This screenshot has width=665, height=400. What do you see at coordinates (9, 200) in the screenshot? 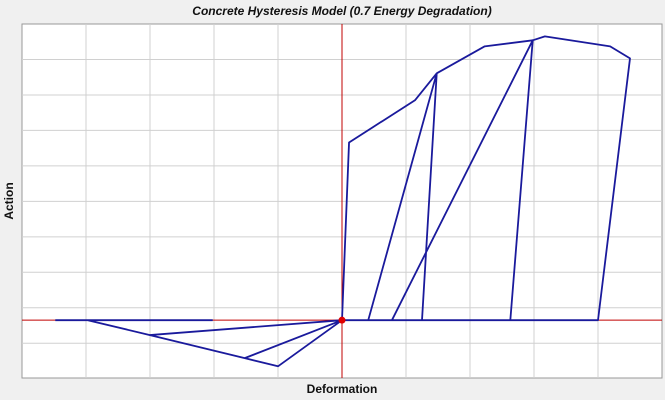
I see `y-axis-label: Action` at bounding box center [9, 200].